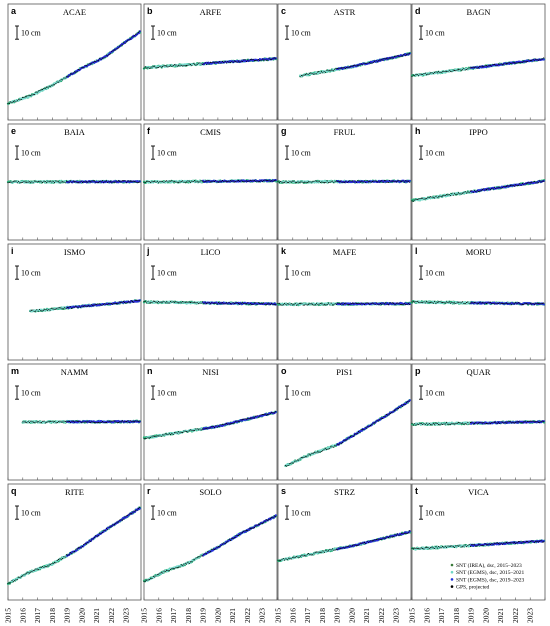  Describe the element at coordinates (31, 273) in the screenshot. I see `scale-bar-label-i: 10 cm` at that location.